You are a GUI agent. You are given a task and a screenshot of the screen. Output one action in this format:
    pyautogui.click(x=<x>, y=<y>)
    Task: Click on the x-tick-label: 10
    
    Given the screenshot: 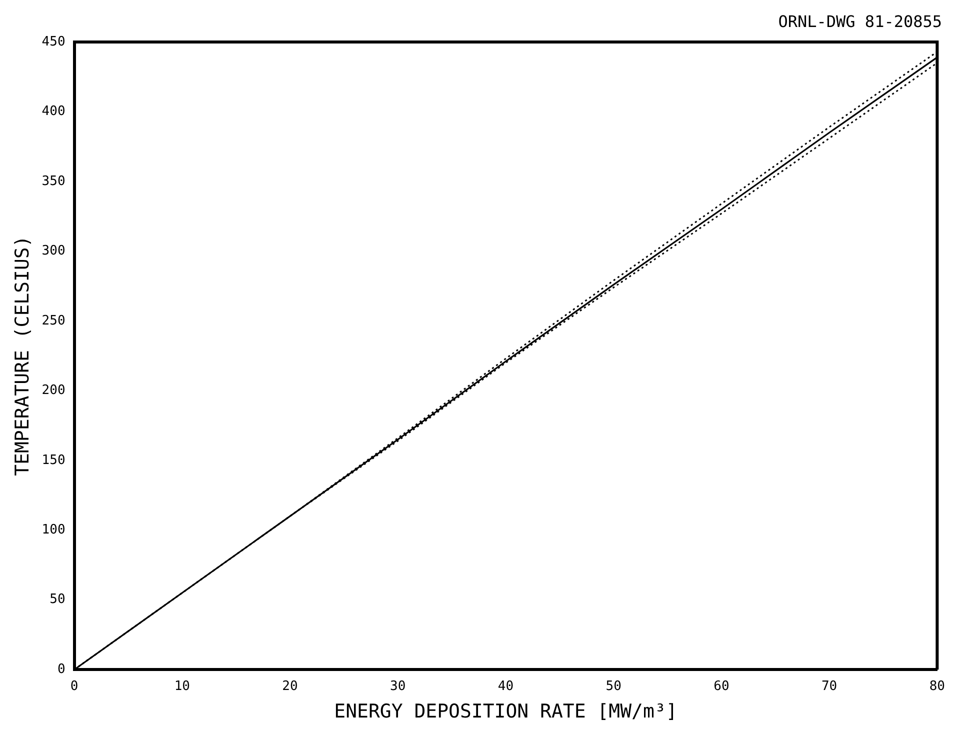 What is the action you would take?
    pyautogui.click(x=182, y=686)
    